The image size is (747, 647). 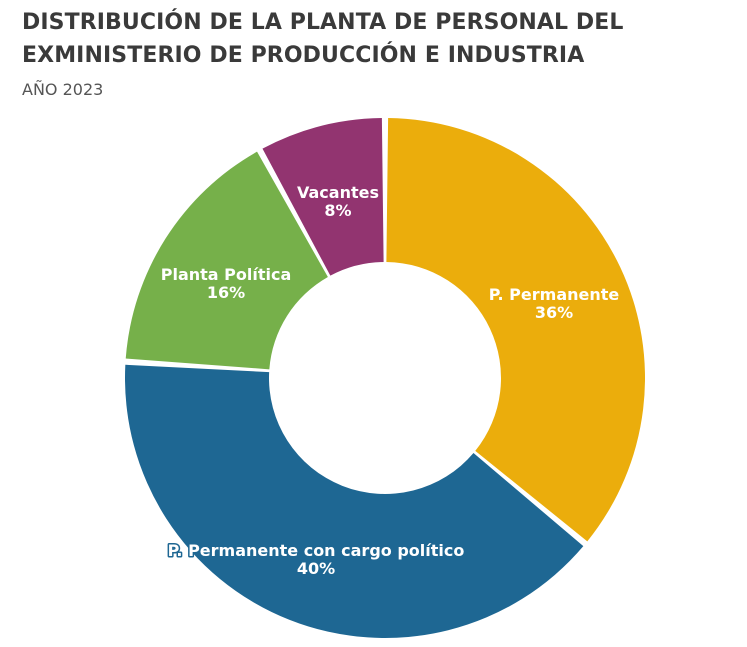 I want to click on slice-value-p-permanente: 36%, so click(x=554, y=312).